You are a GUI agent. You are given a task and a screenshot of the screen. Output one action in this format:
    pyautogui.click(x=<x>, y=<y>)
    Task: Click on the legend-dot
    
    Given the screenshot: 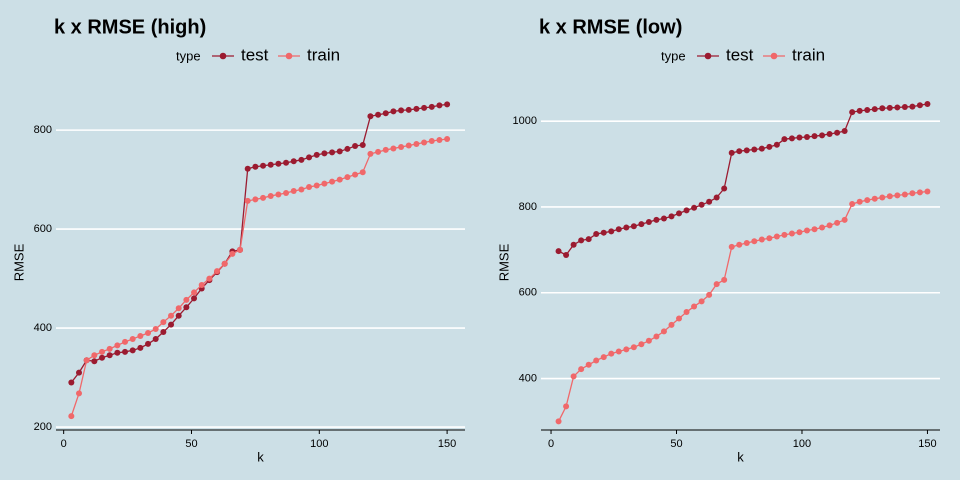 What is the action you would take?
    pyautogui.click(x=708, y=56)
    